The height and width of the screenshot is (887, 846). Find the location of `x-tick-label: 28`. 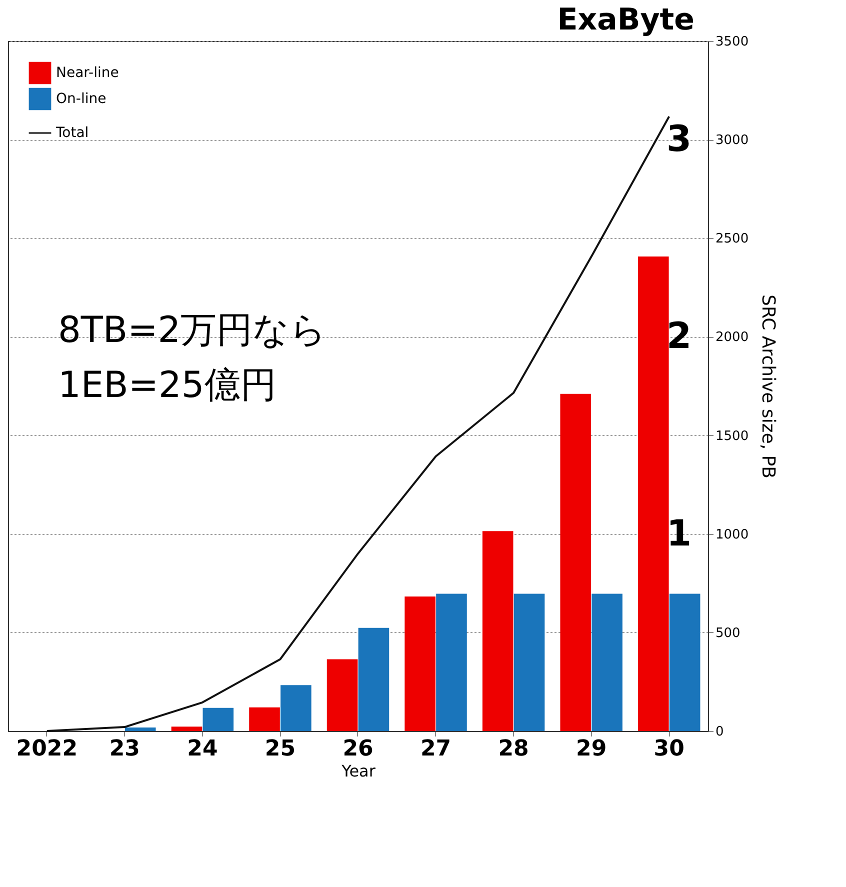

x-tick-label: 28 is located at coordinates (513, 749).